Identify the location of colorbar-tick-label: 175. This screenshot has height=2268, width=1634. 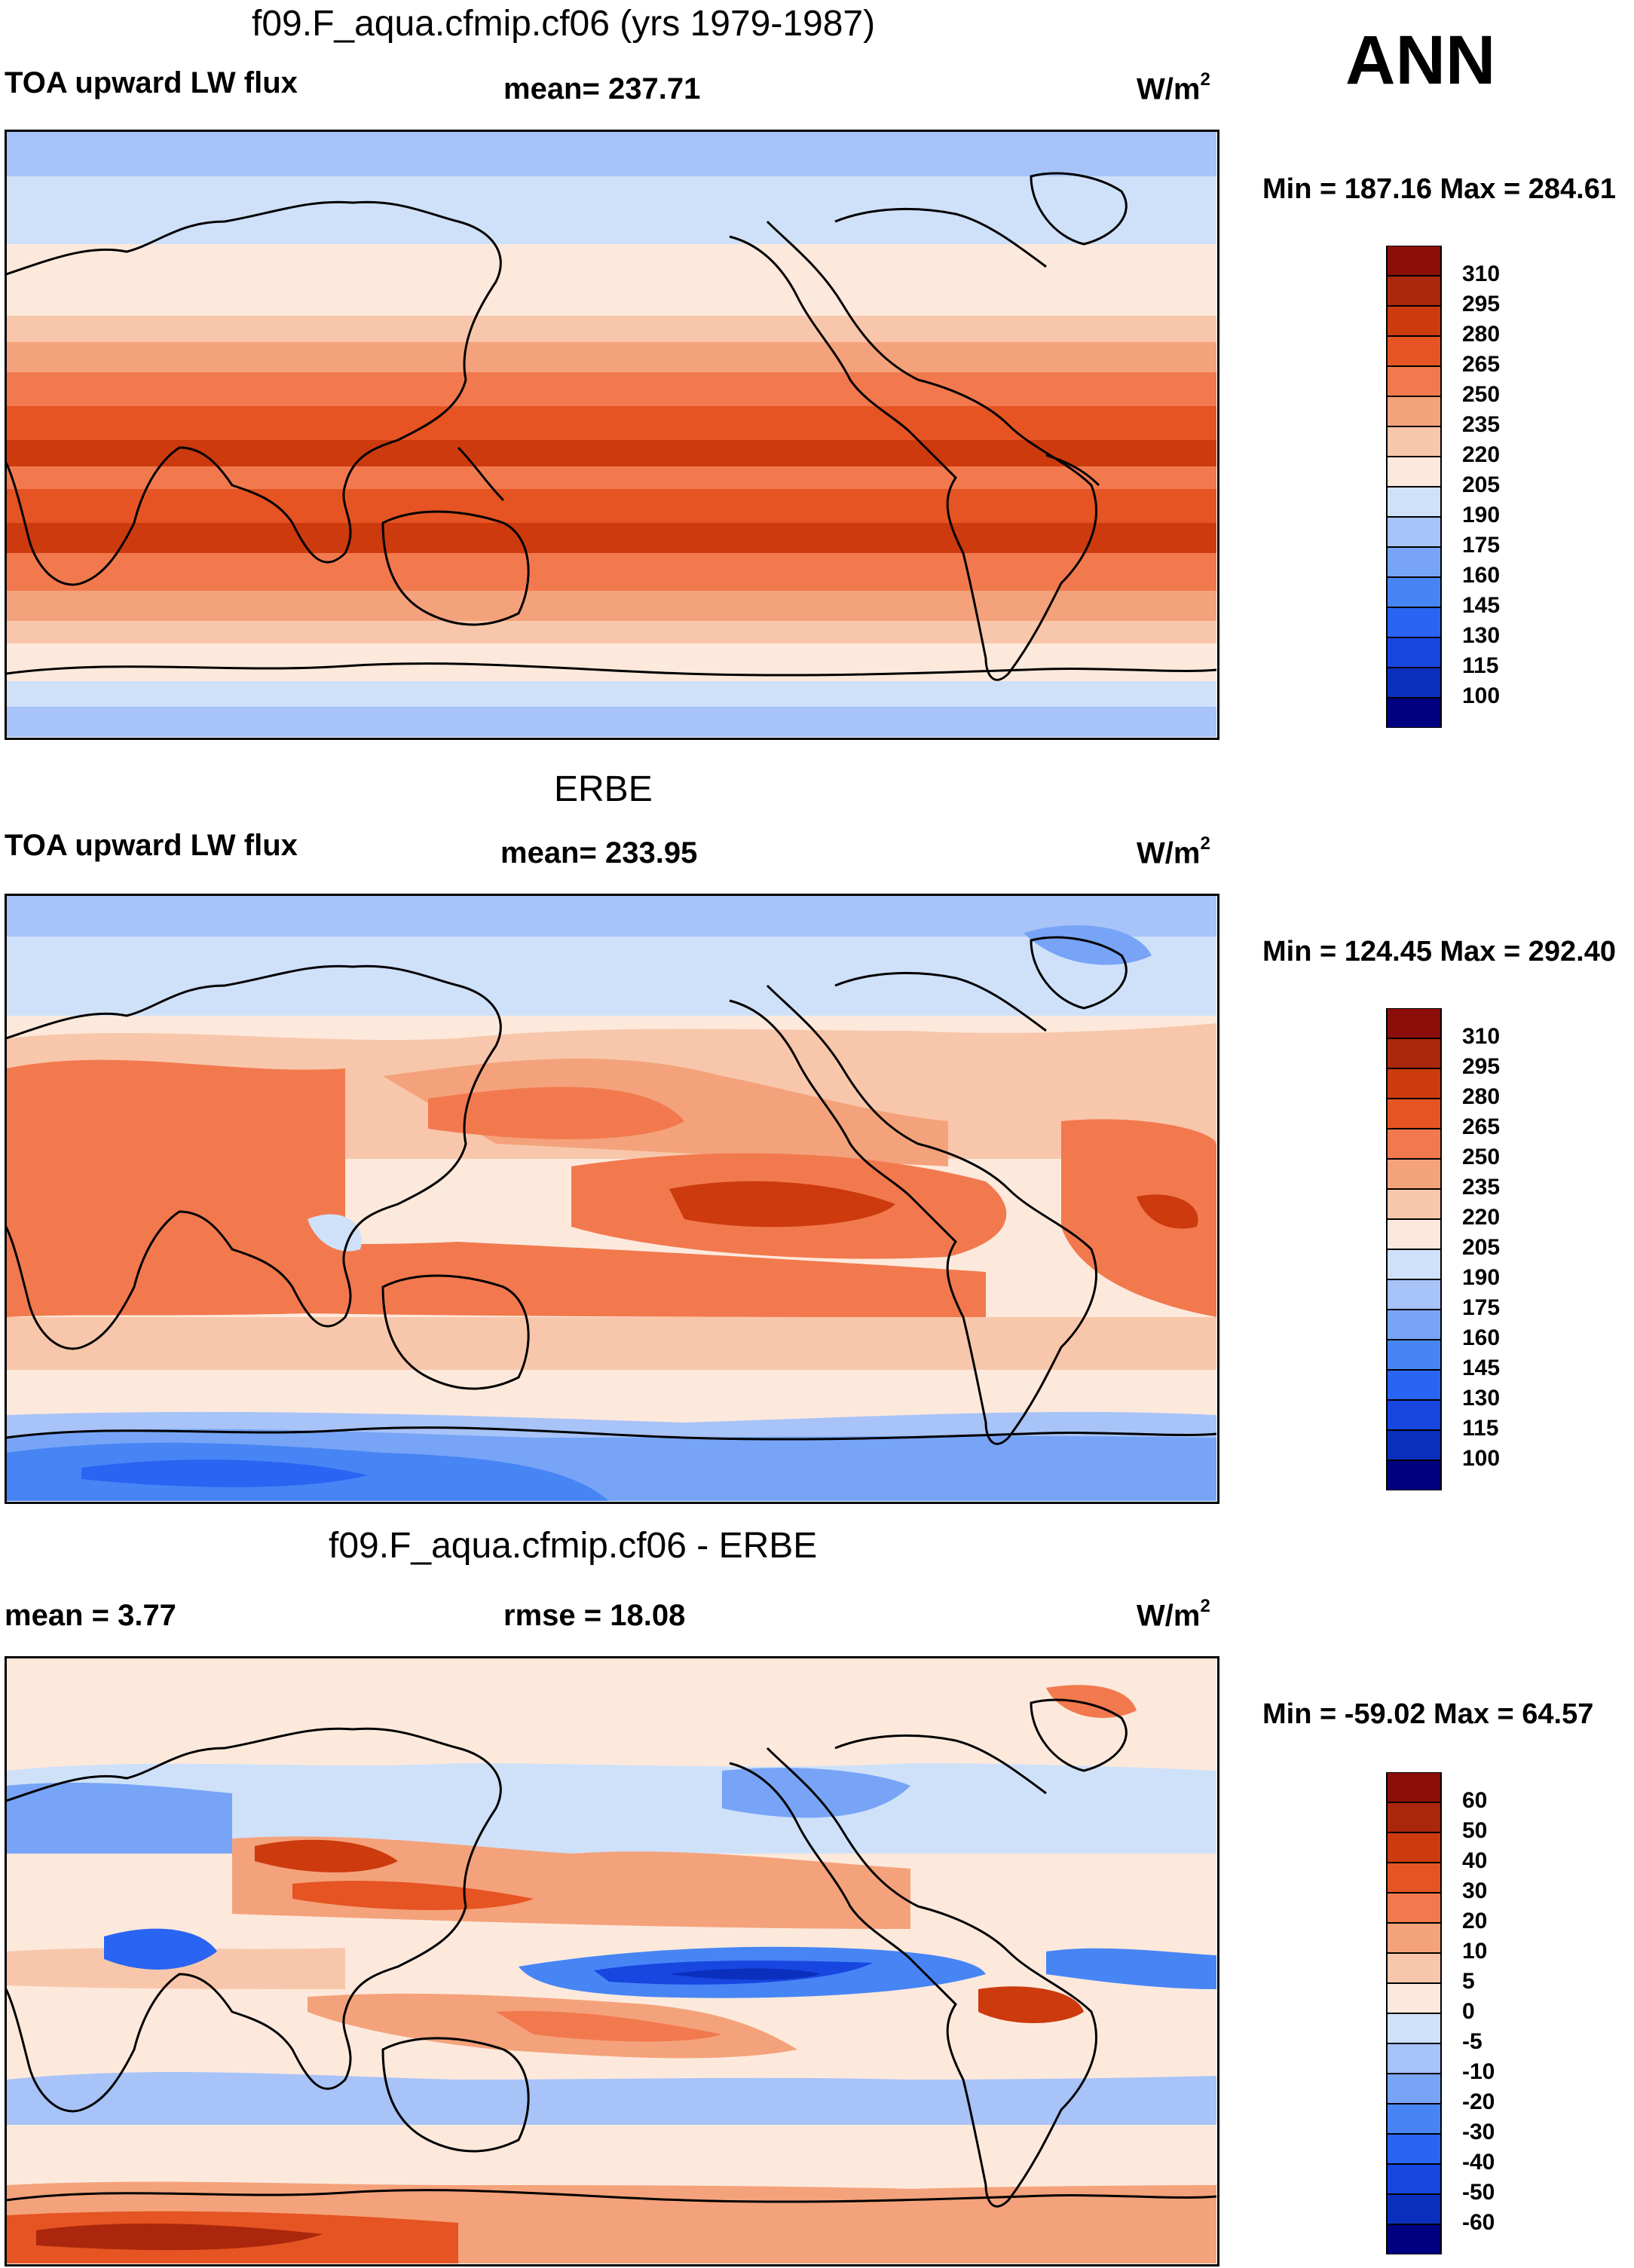
(1481, 1307).